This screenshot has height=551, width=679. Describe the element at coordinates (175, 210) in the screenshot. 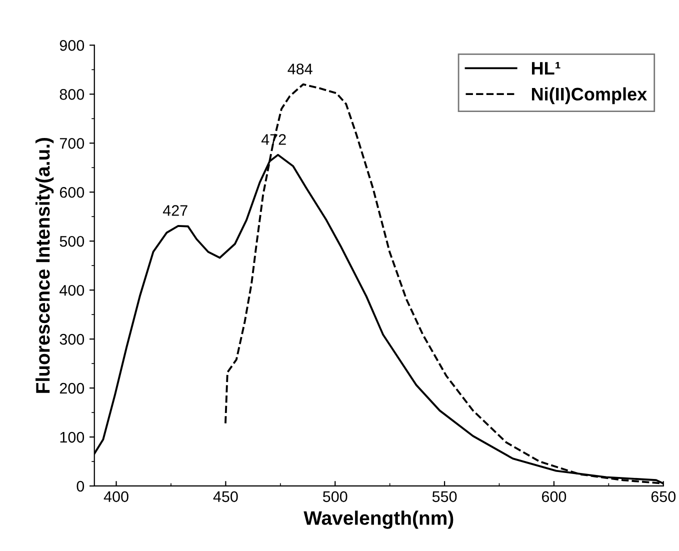

I see `annotation: 427` at that location.